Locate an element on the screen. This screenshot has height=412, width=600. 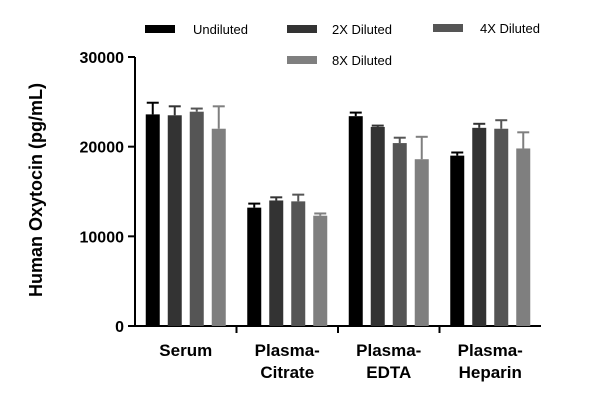
legend-label-8x-diluted: 8X Diluted is located at coordinates (362, 60).